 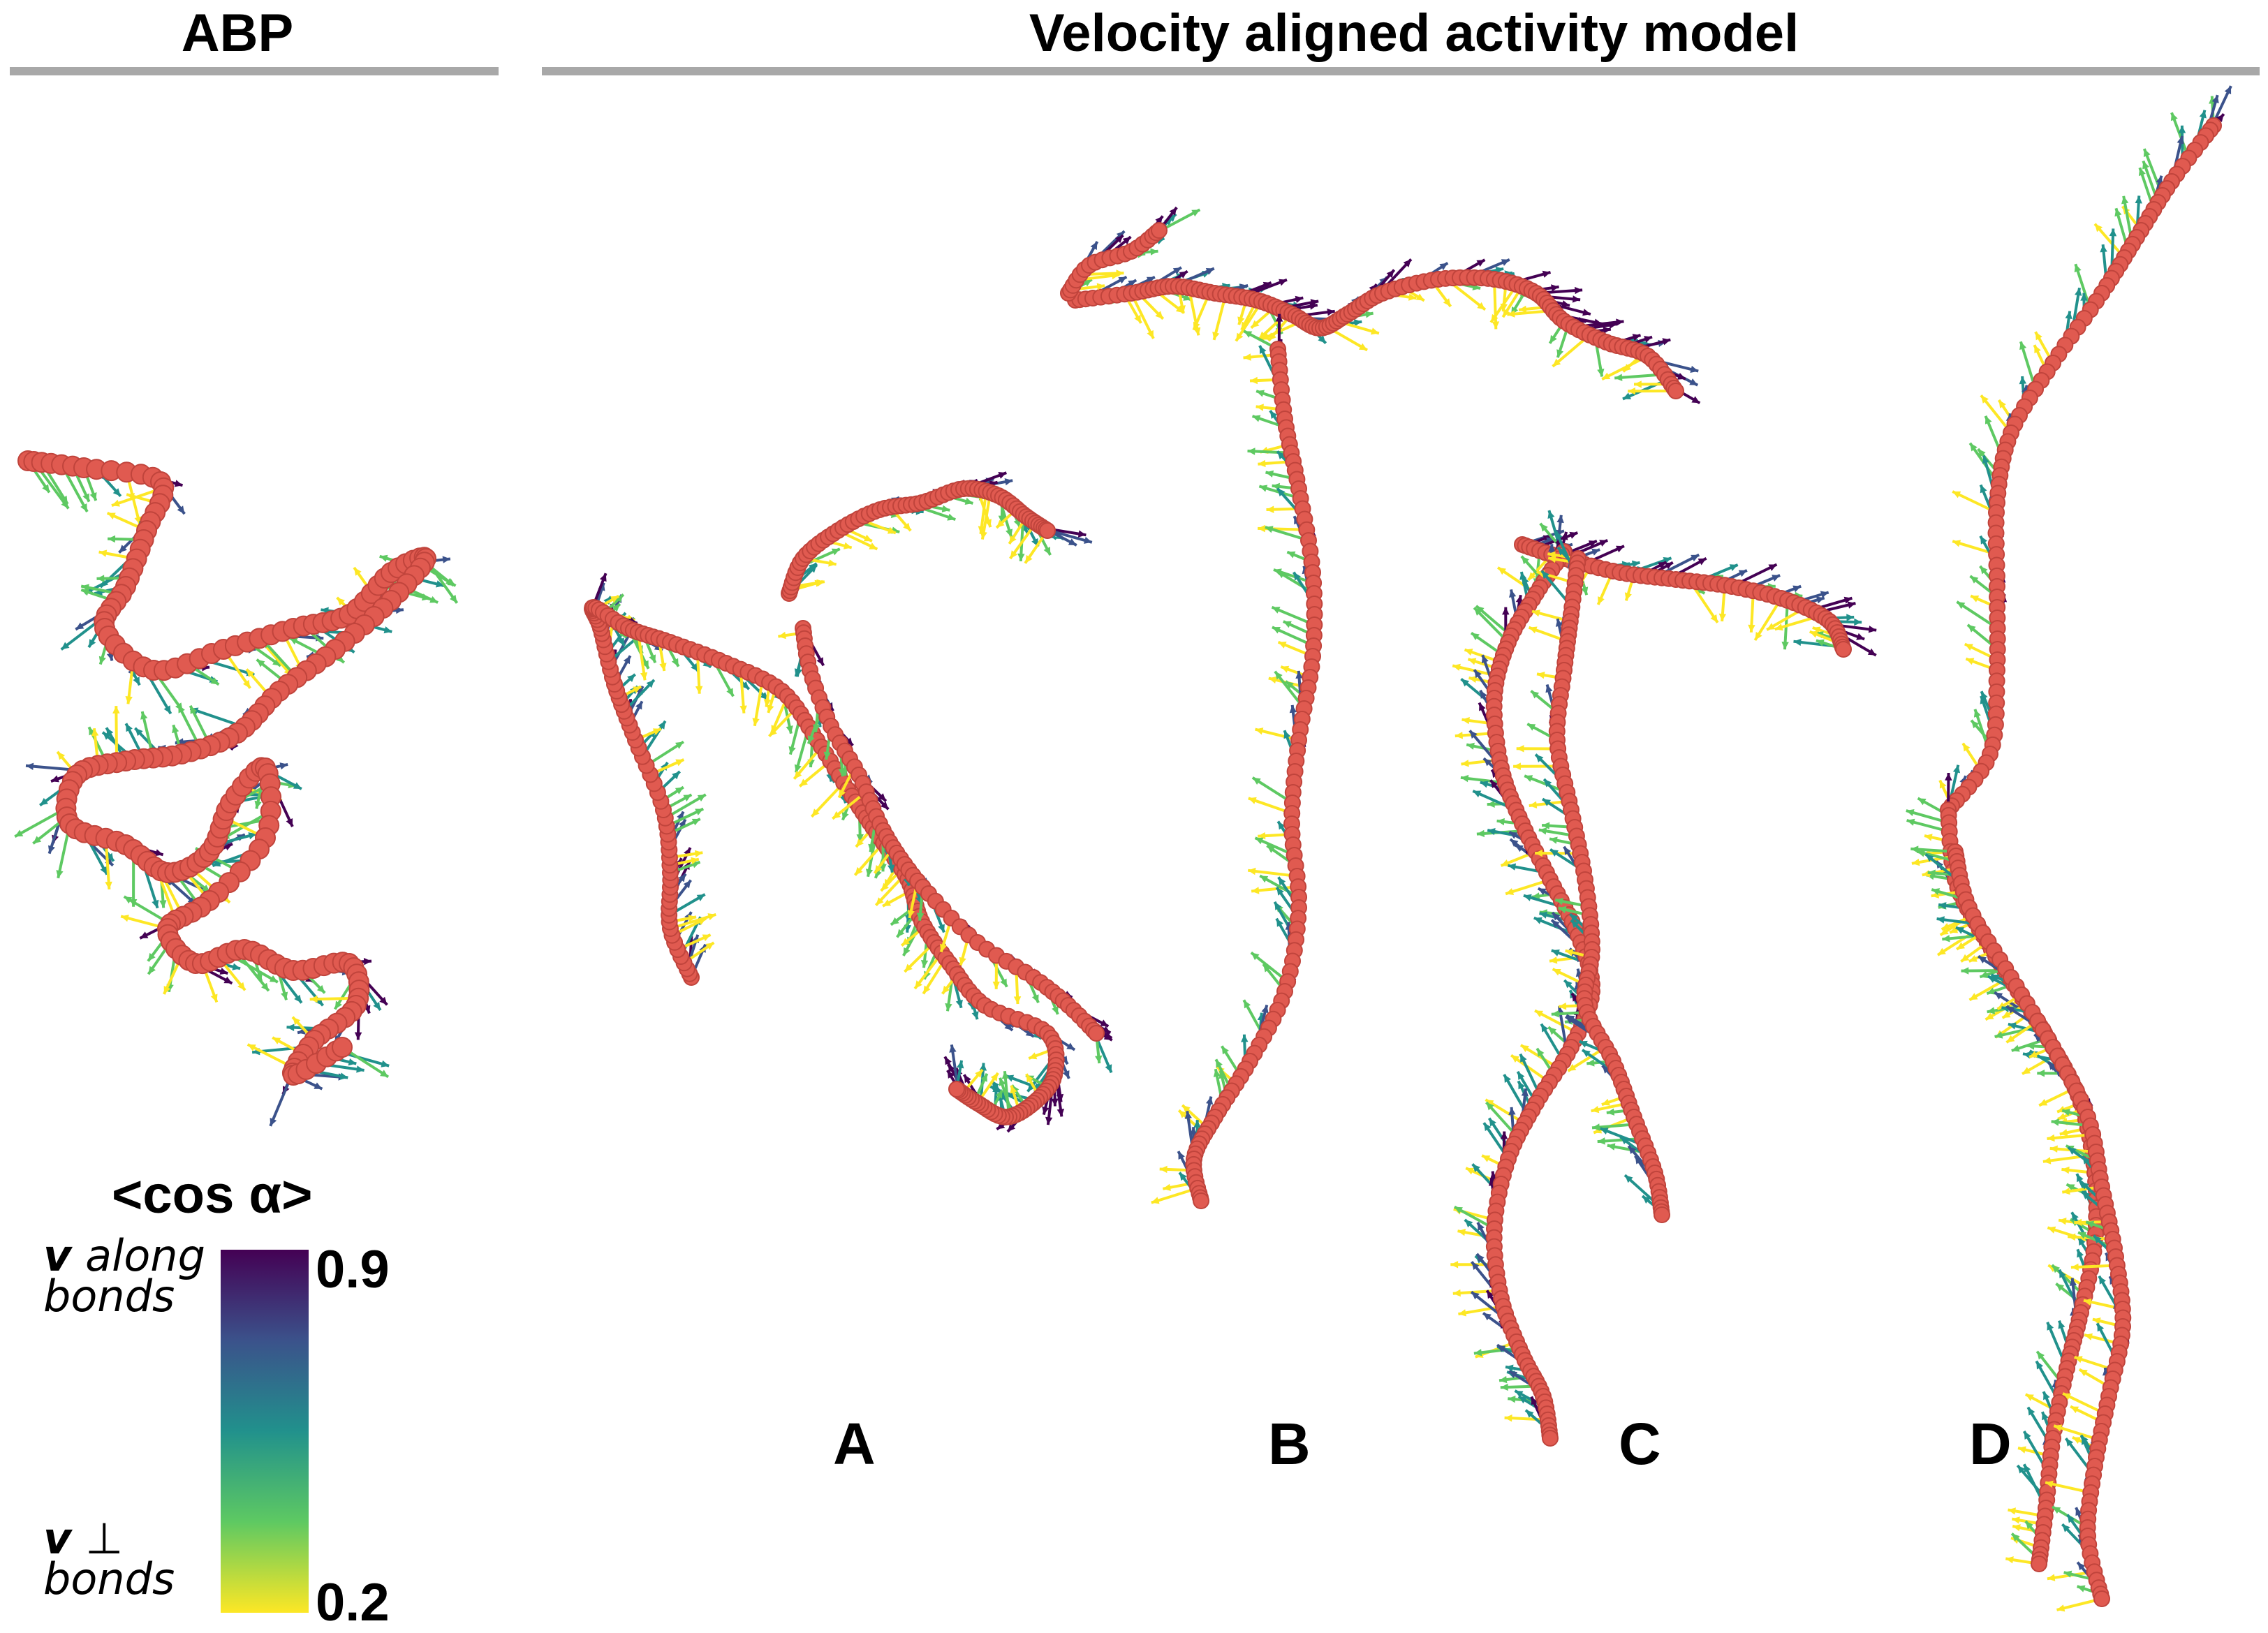 I want to click on abp-chain, so click(x=236, y=788).